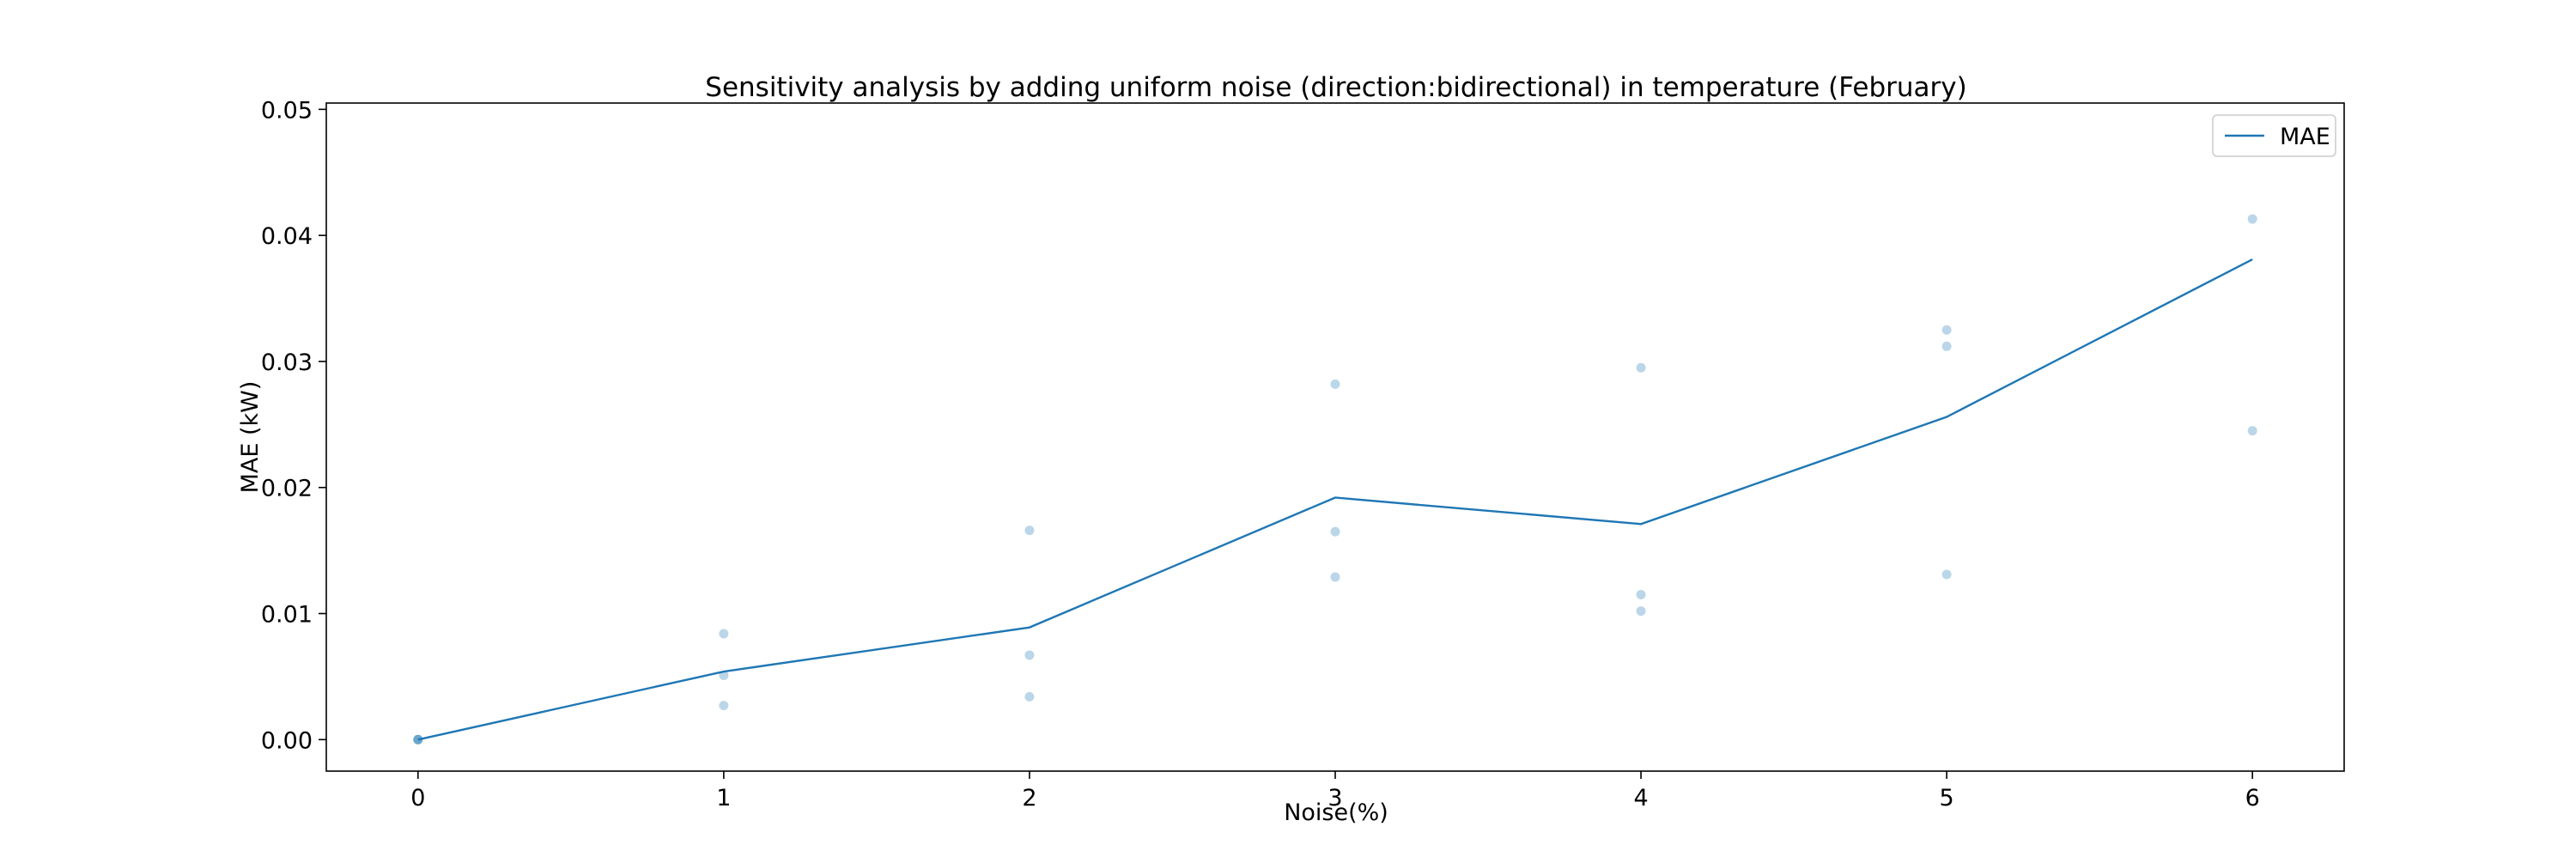 This screenshot has width=2576, height=863. What do you see at coordinates (287, 489) in the screenshot?
I see `y-tick-label: 0.02` at bounding box center [287, 489].